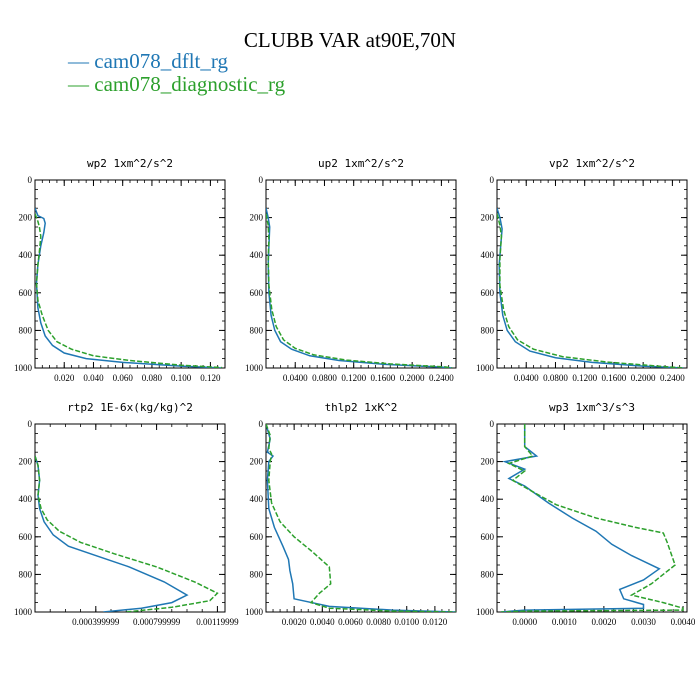 The height and width of the screenshot is (700, 700). I want to click on x-tick-label: 0.040, so click(93, 378).